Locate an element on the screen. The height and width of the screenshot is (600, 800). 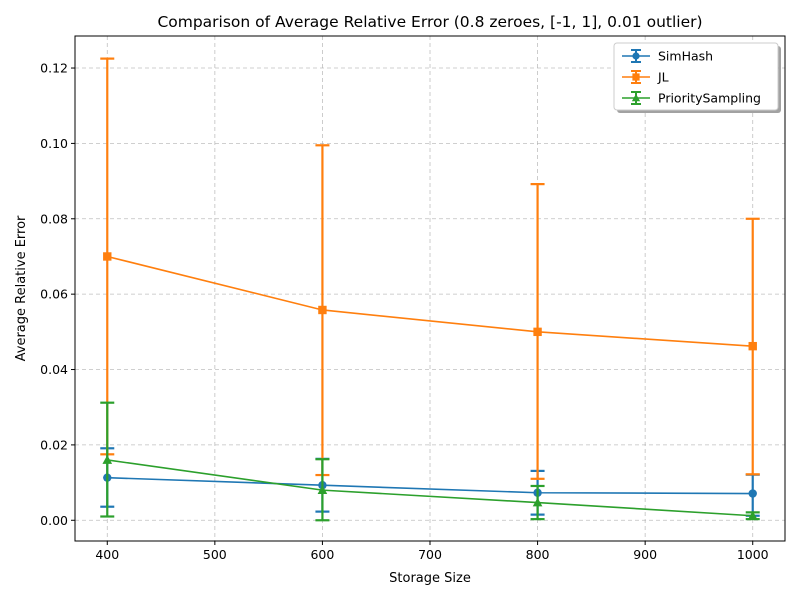
y-tick-label: 0.10 is located at coordinates (54, 143).